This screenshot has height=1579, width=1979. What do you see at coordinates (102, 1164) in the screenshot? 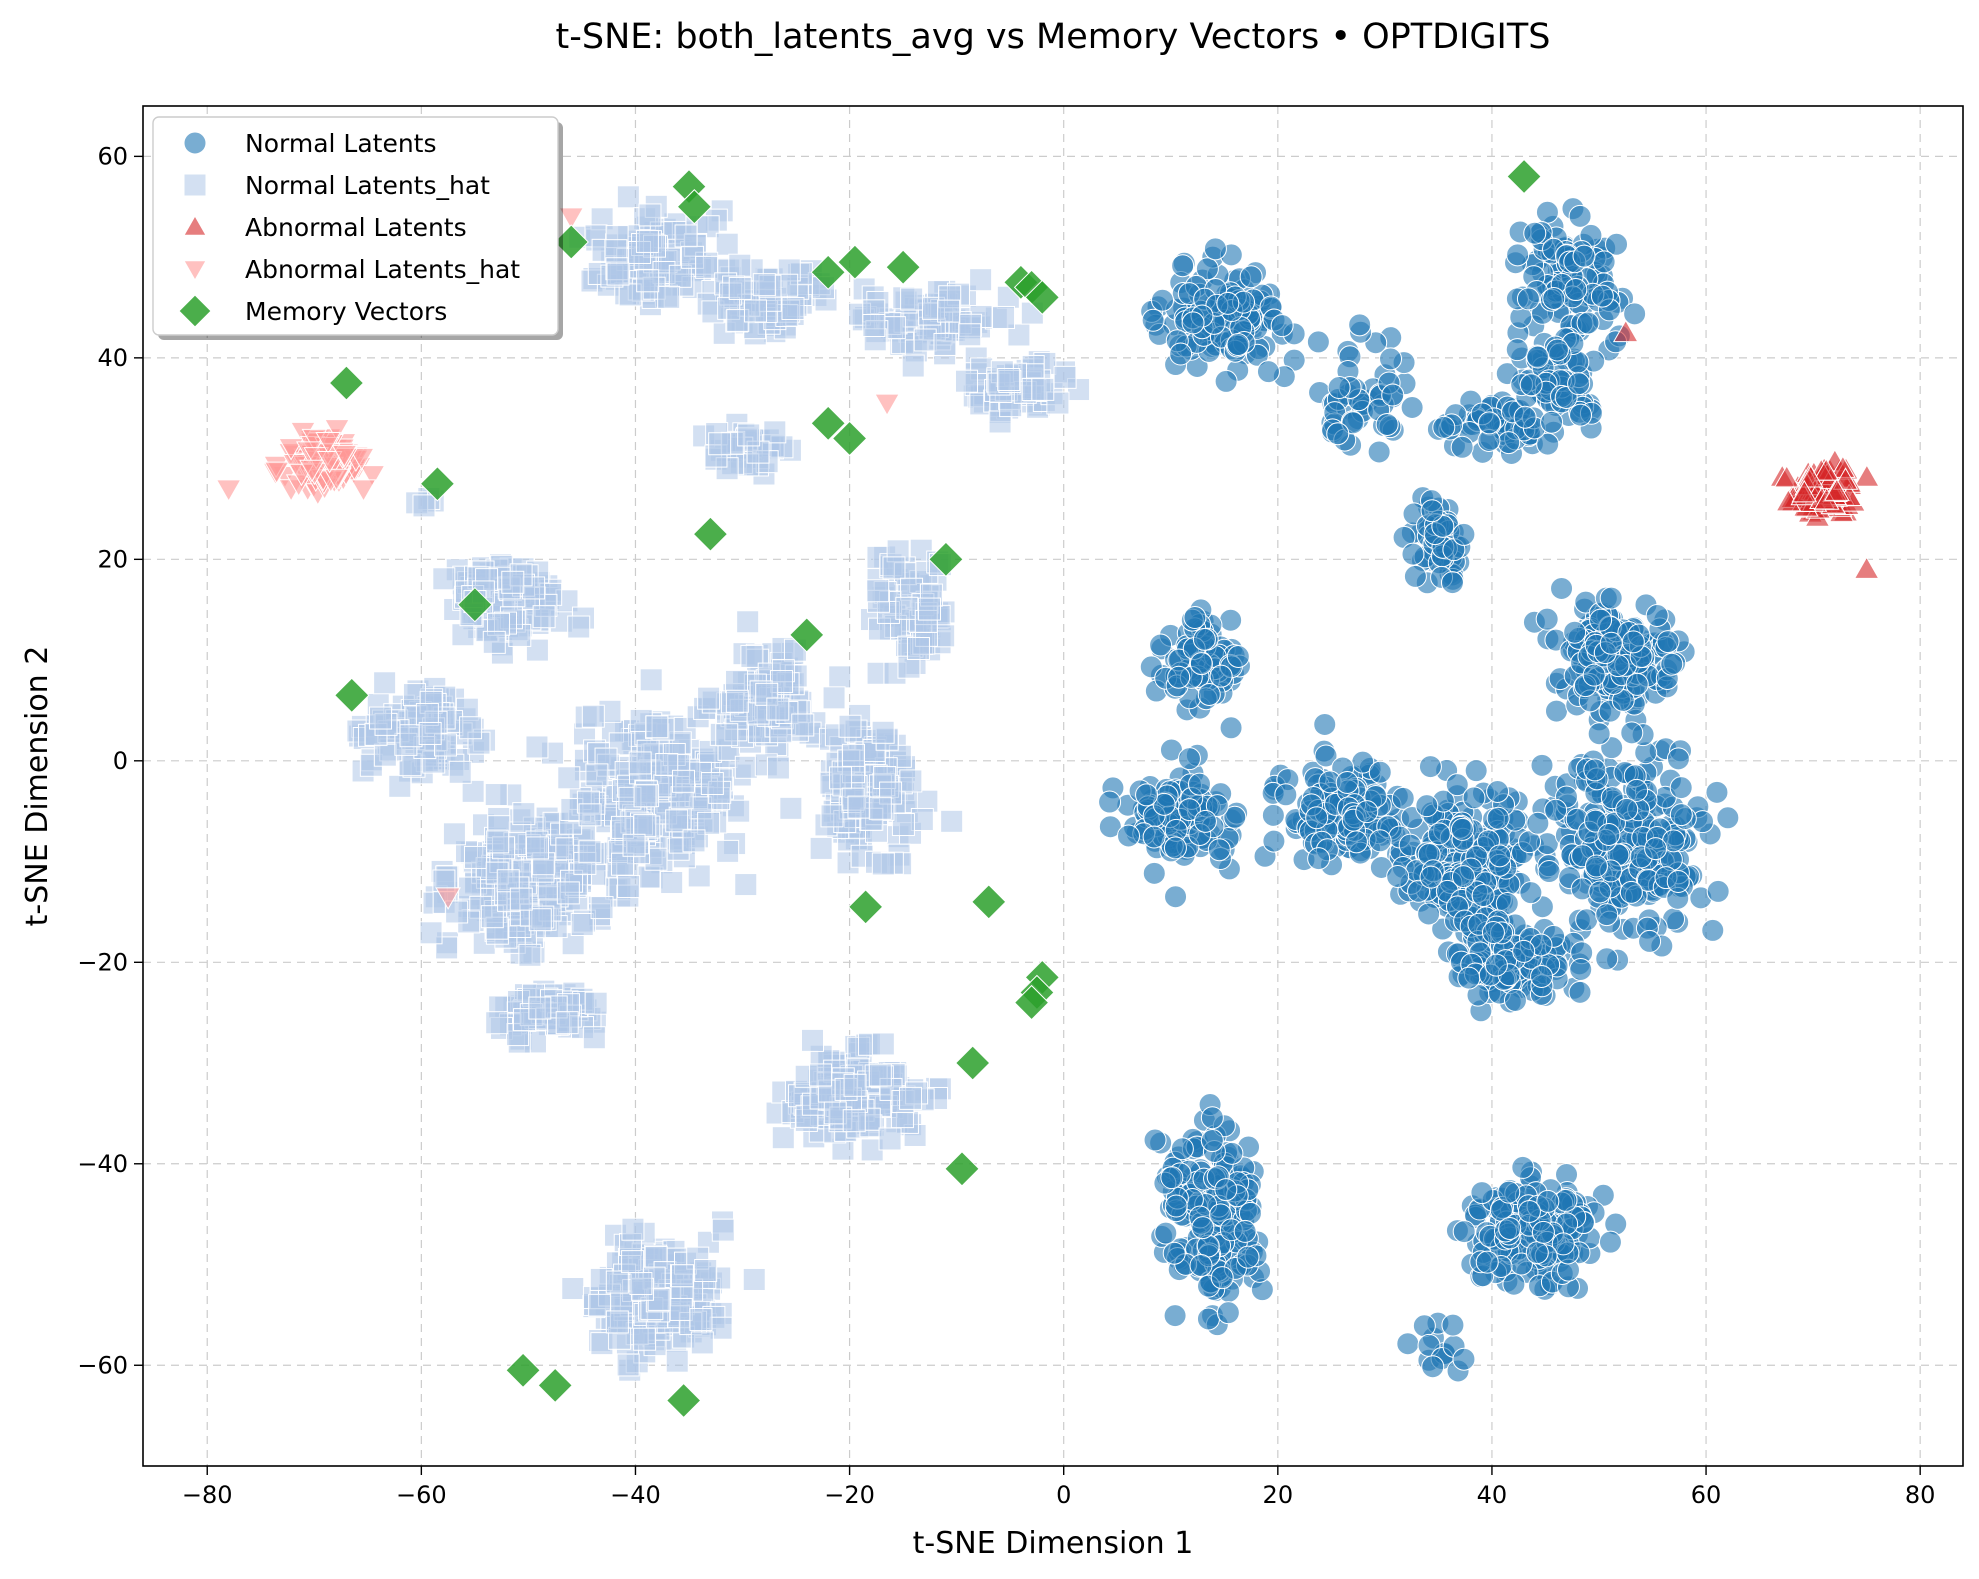
I see `y-tick-label: −40` at bounding box center [102, 1164].